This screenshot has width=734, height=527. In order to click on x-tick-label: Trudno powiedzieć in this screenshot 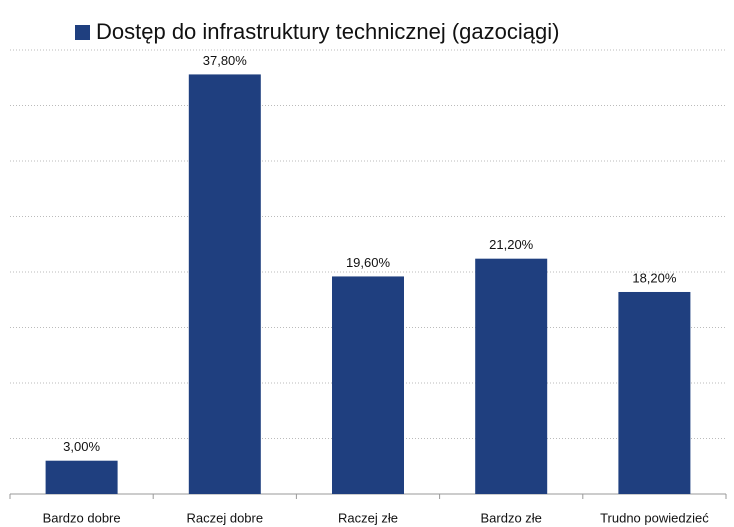, I will do `click(654, 517)`.